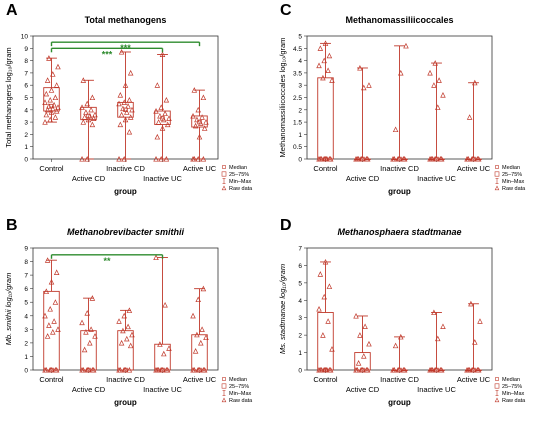 The image size is (550, 421). What do you see at coordinates (26, 249) in the screenshot?
I see `y-tick-label: 9` at bounding box center [26, 249].